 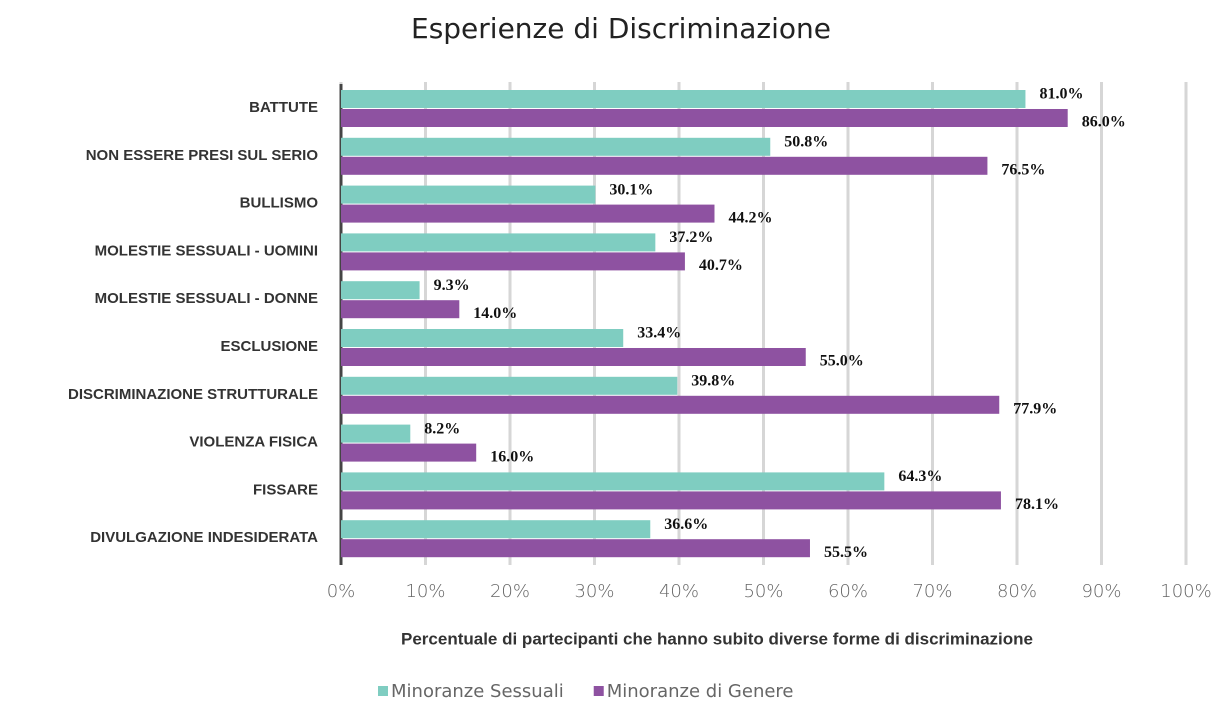 What do you see at coordinates (253, 442) in the screenshot?
I see `y-tick-label: VIOLENZA FISICA` at bounding box center [253, 442].